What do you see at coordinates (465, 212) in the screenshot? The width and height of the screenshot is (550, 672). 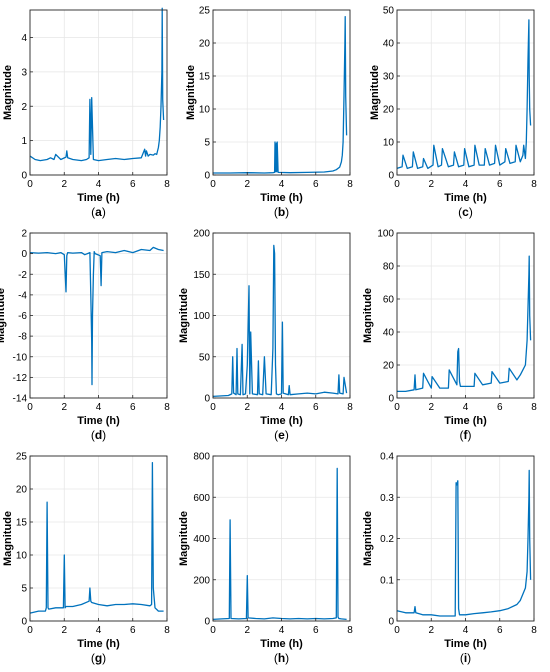 I see `panel-label: (c)` at bounding box center [465, 212].